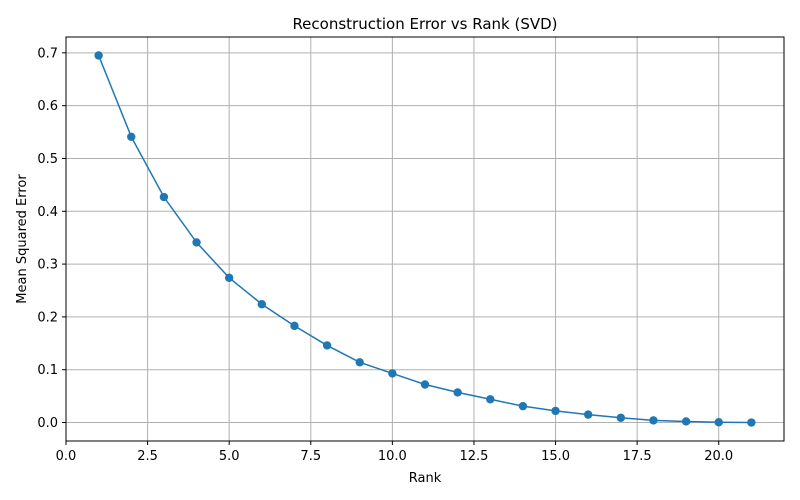 The height and width of the screenshot is (500, 800). Describe the element at coordinates (66, 456) in the screenshot. I see `x-tick-label: 0.0` at that location.